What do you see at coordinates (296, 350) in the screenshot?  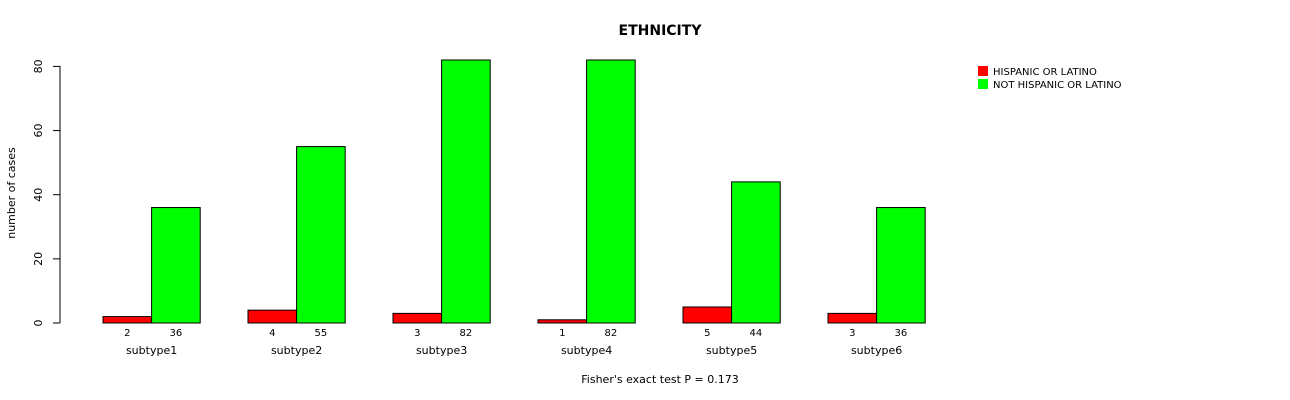 I see `category-label: subtype2` at bounding box center [296, 350].